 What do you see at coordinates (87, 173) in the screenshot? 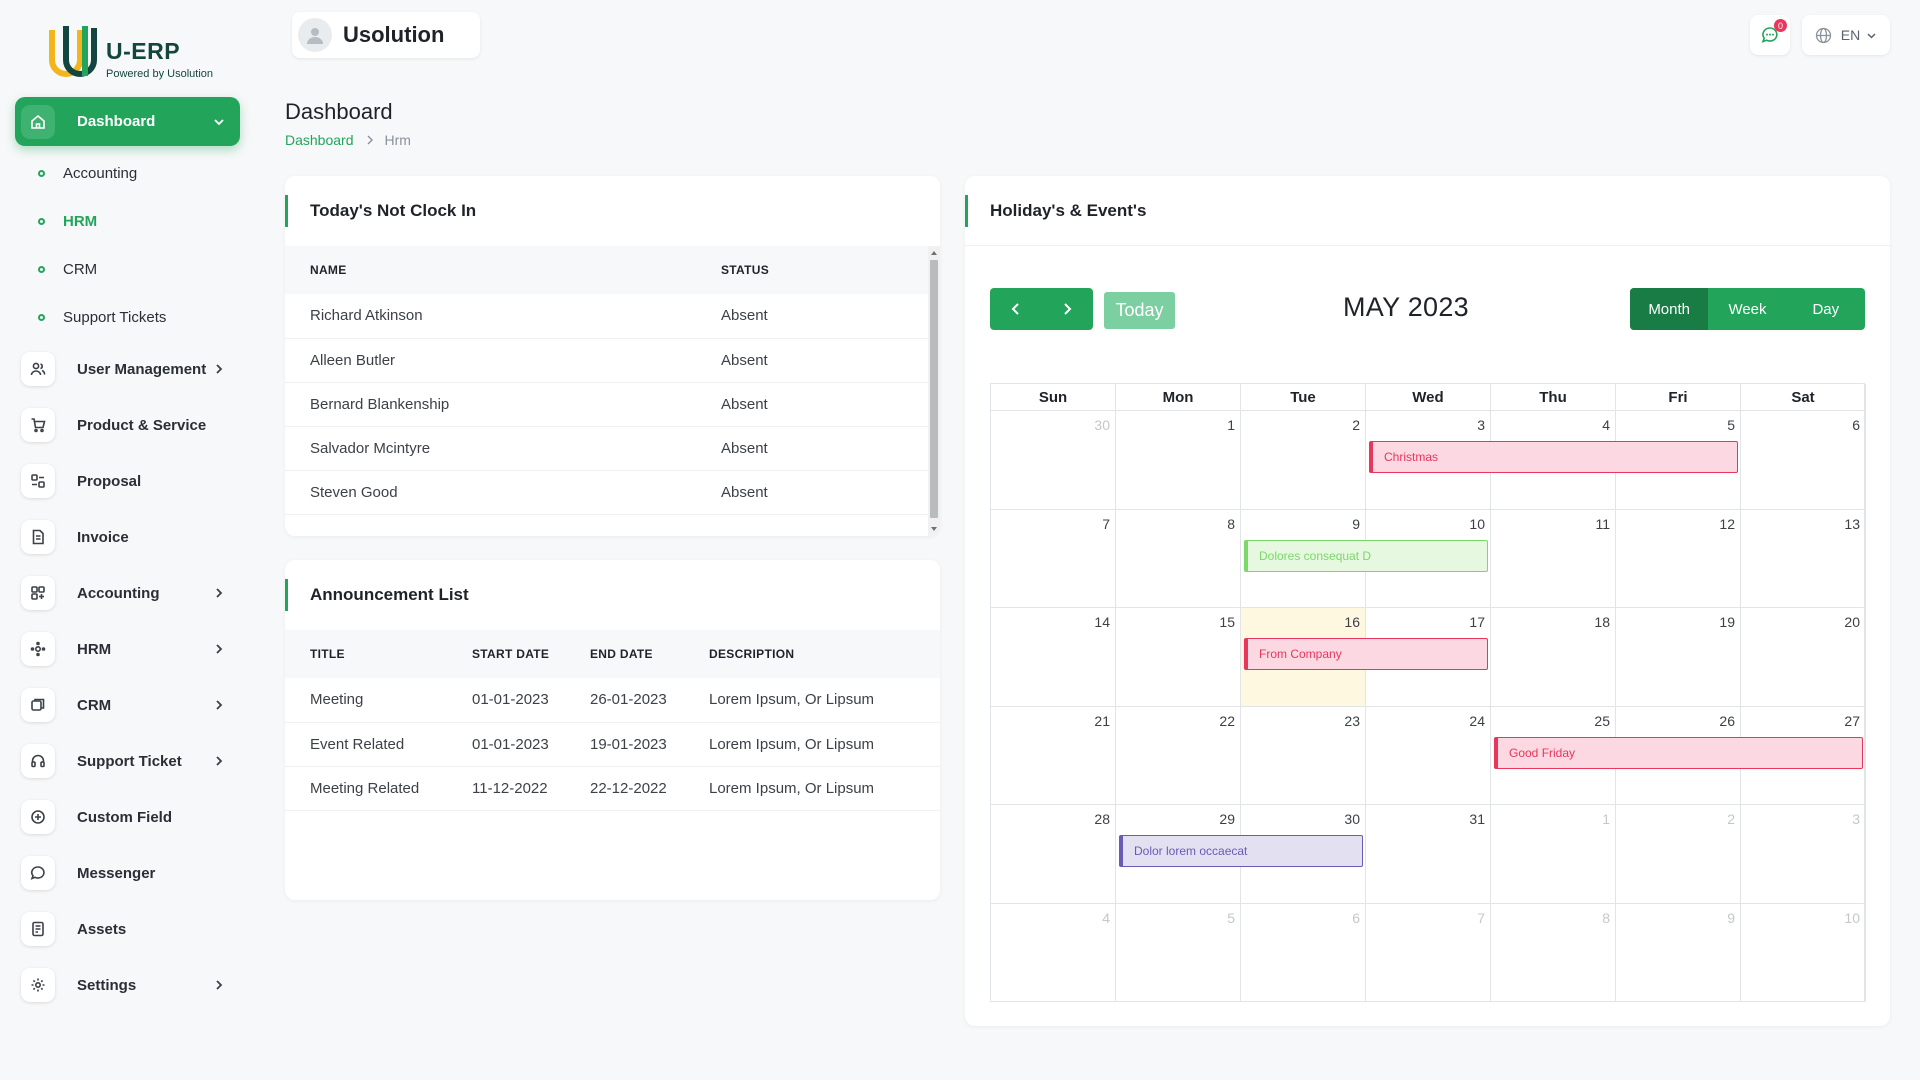
I see `sidebar-subitem-accounting: Accounting` at bounding box center [87, 173].